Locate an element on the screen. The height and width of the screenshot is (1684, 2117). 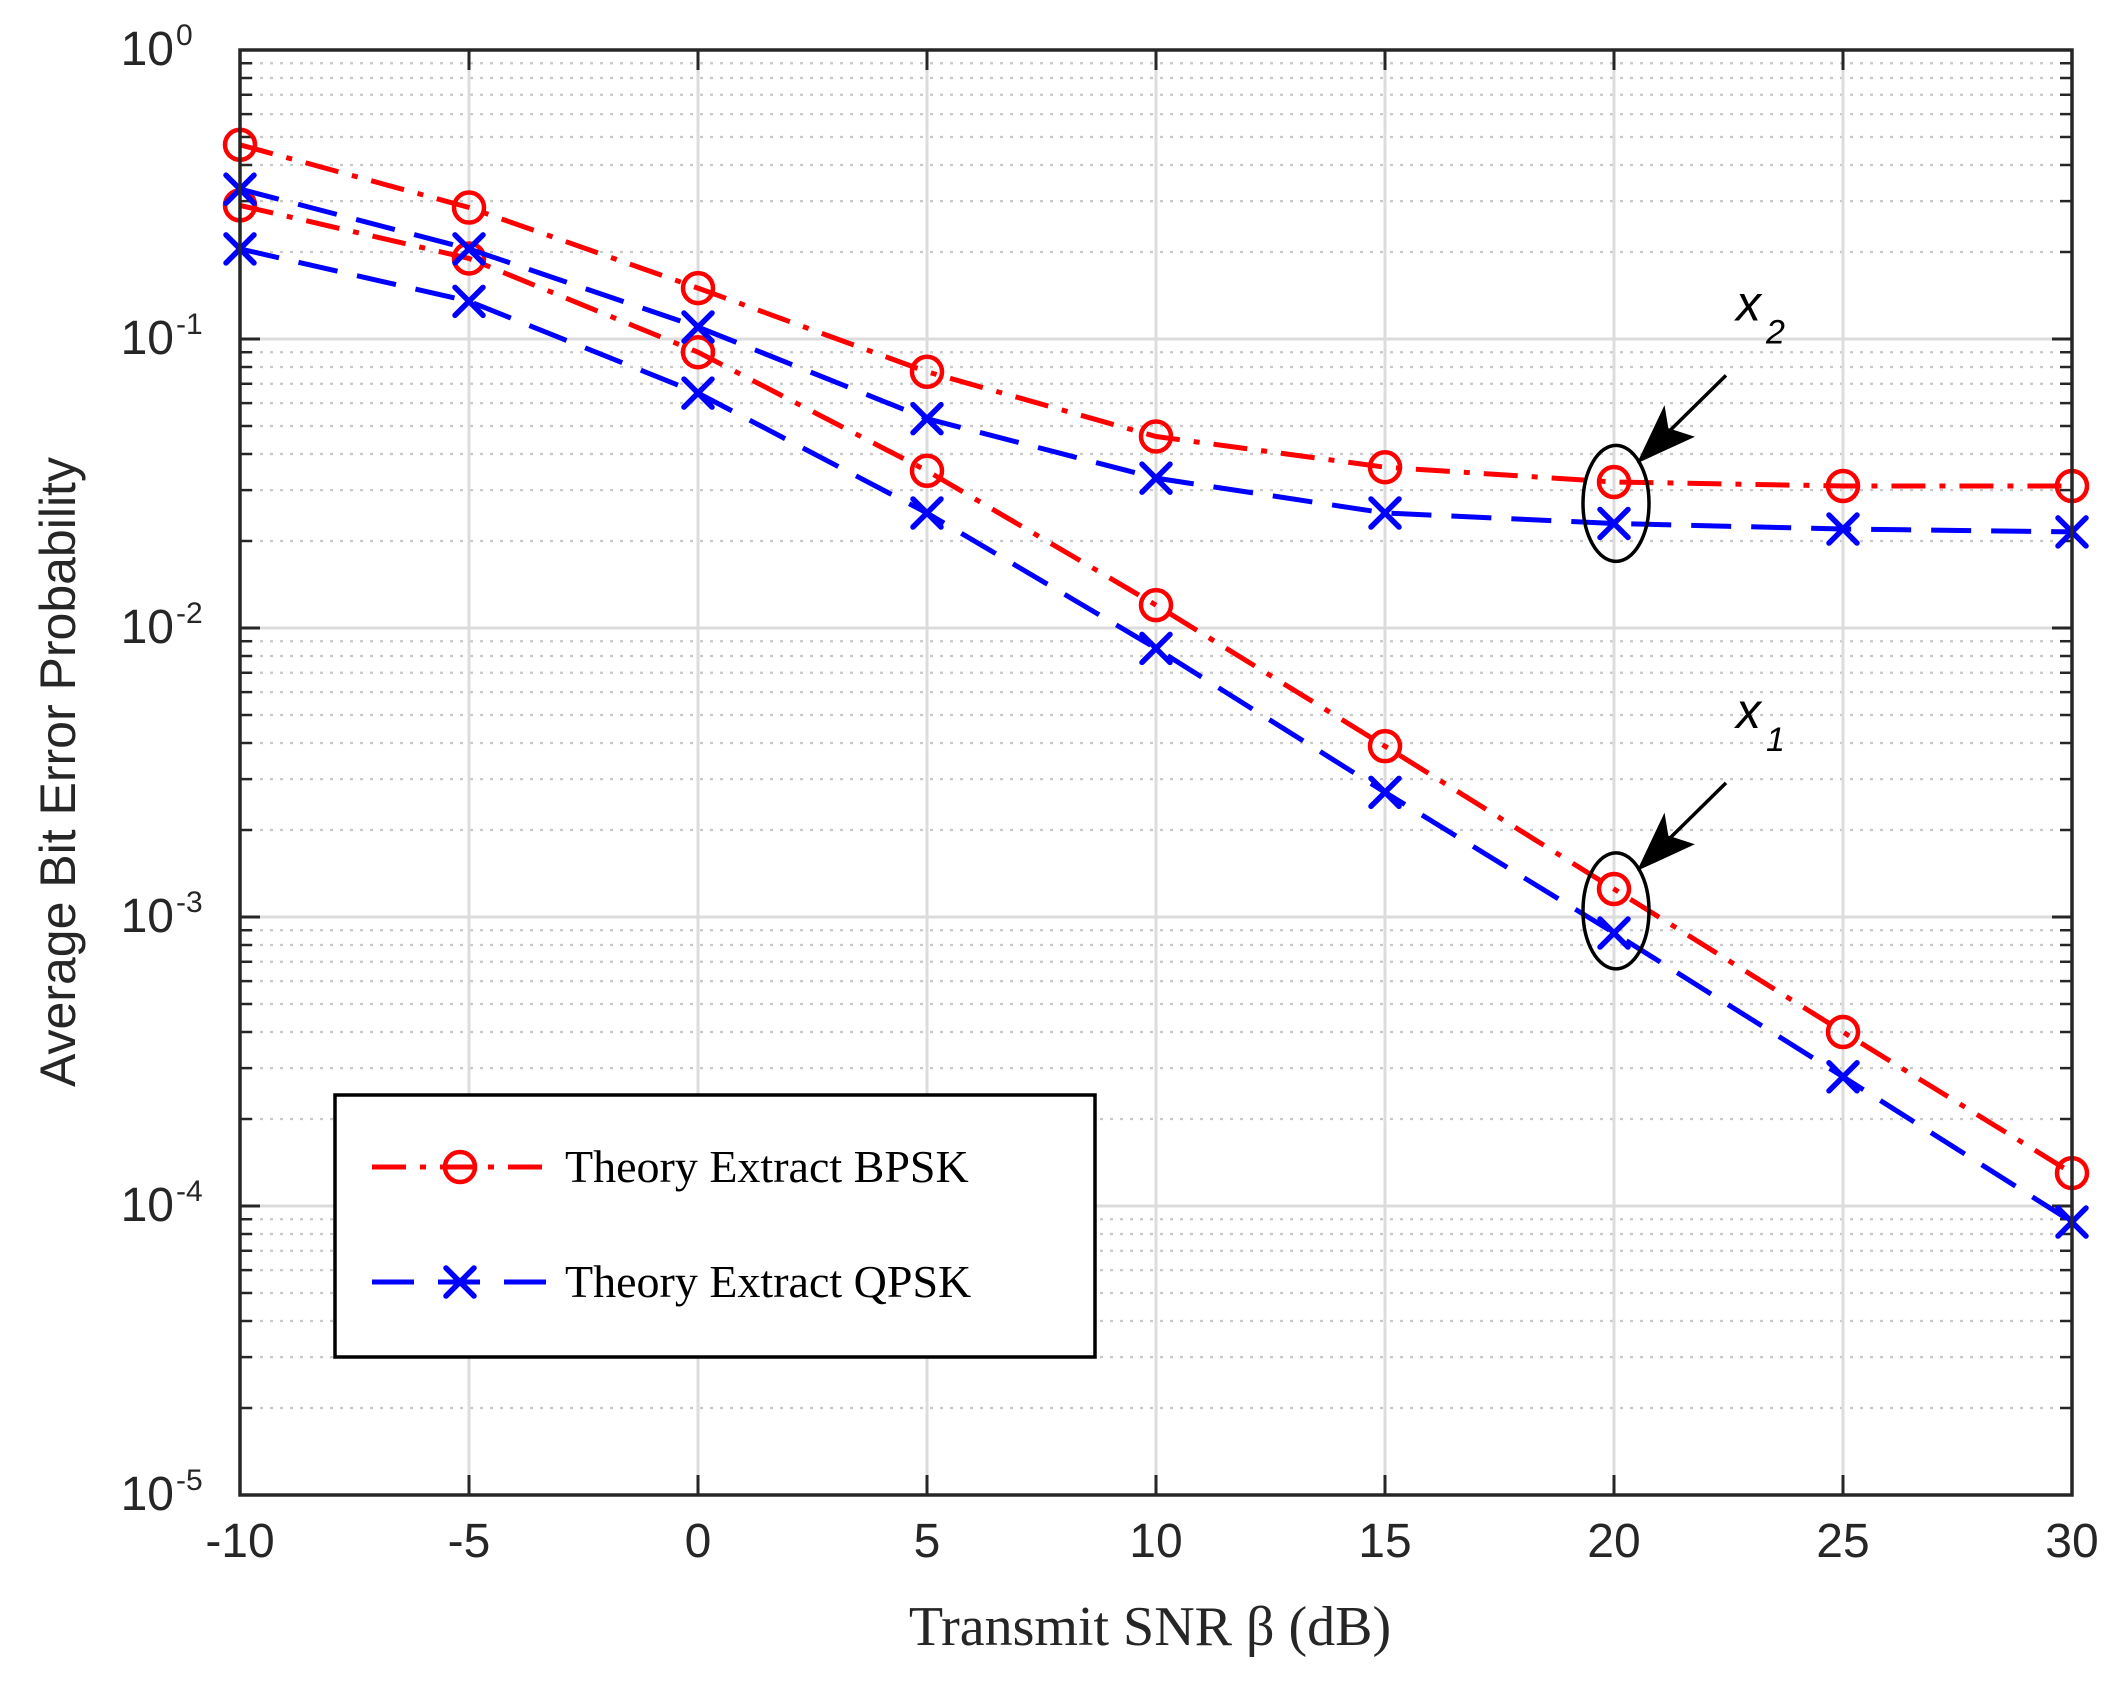
x-tick-label: 10 is located at coordinates (1155, 1541).